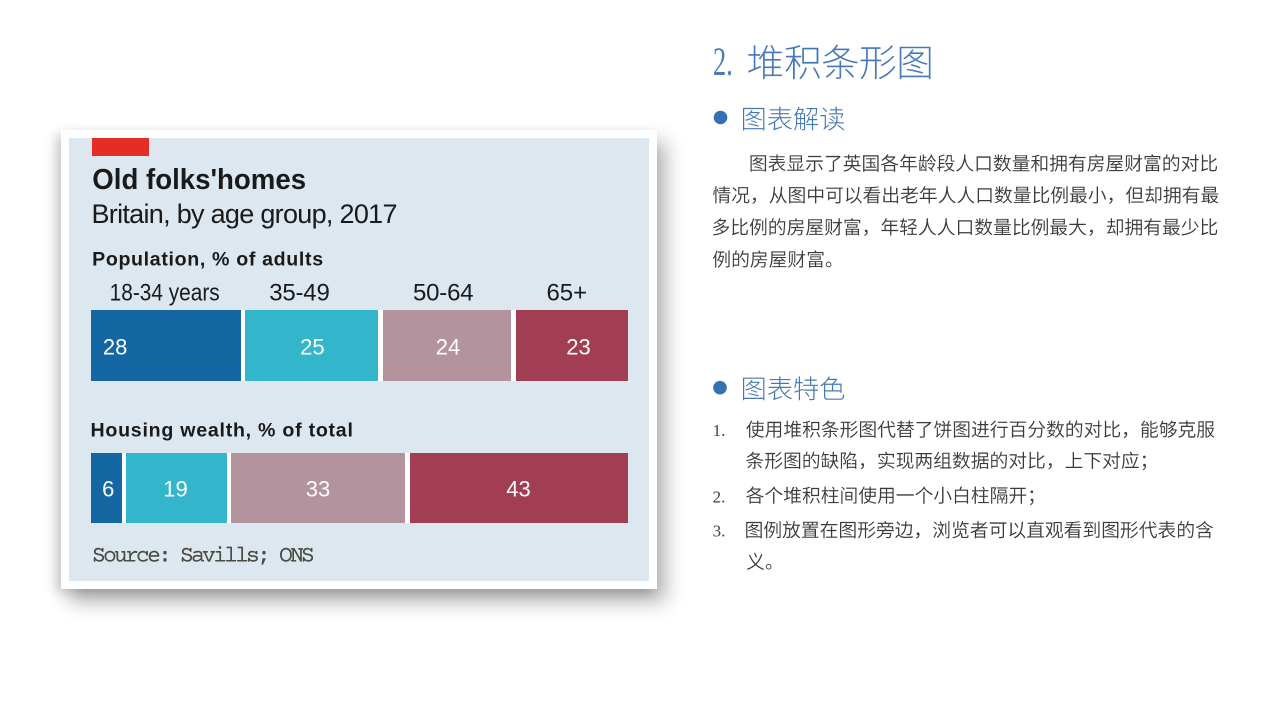  What do you see at coordinates (165, 293) in the screenshot?
I see `svg-text: 18-34 years` at bounding box center [165, 293].